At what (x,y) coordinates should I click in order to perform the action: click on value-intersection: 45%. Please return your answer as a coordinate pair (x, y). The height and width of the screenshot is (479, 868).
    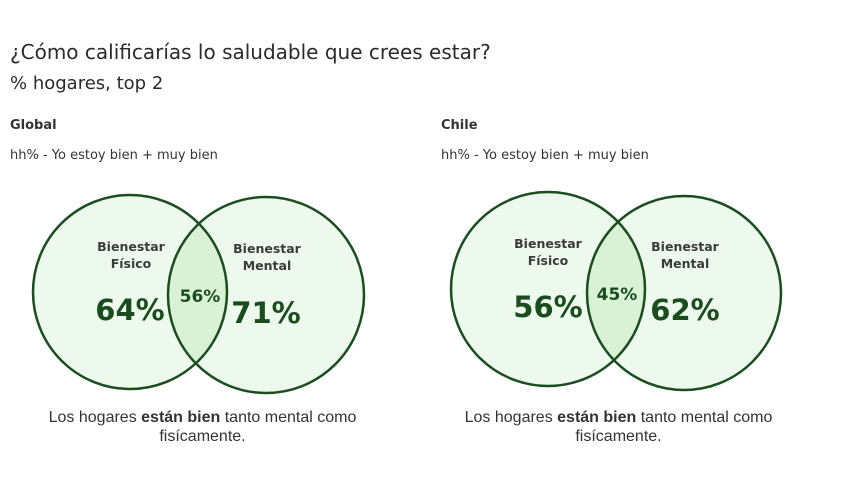
    Looking at the image, I should click on (617, 295).